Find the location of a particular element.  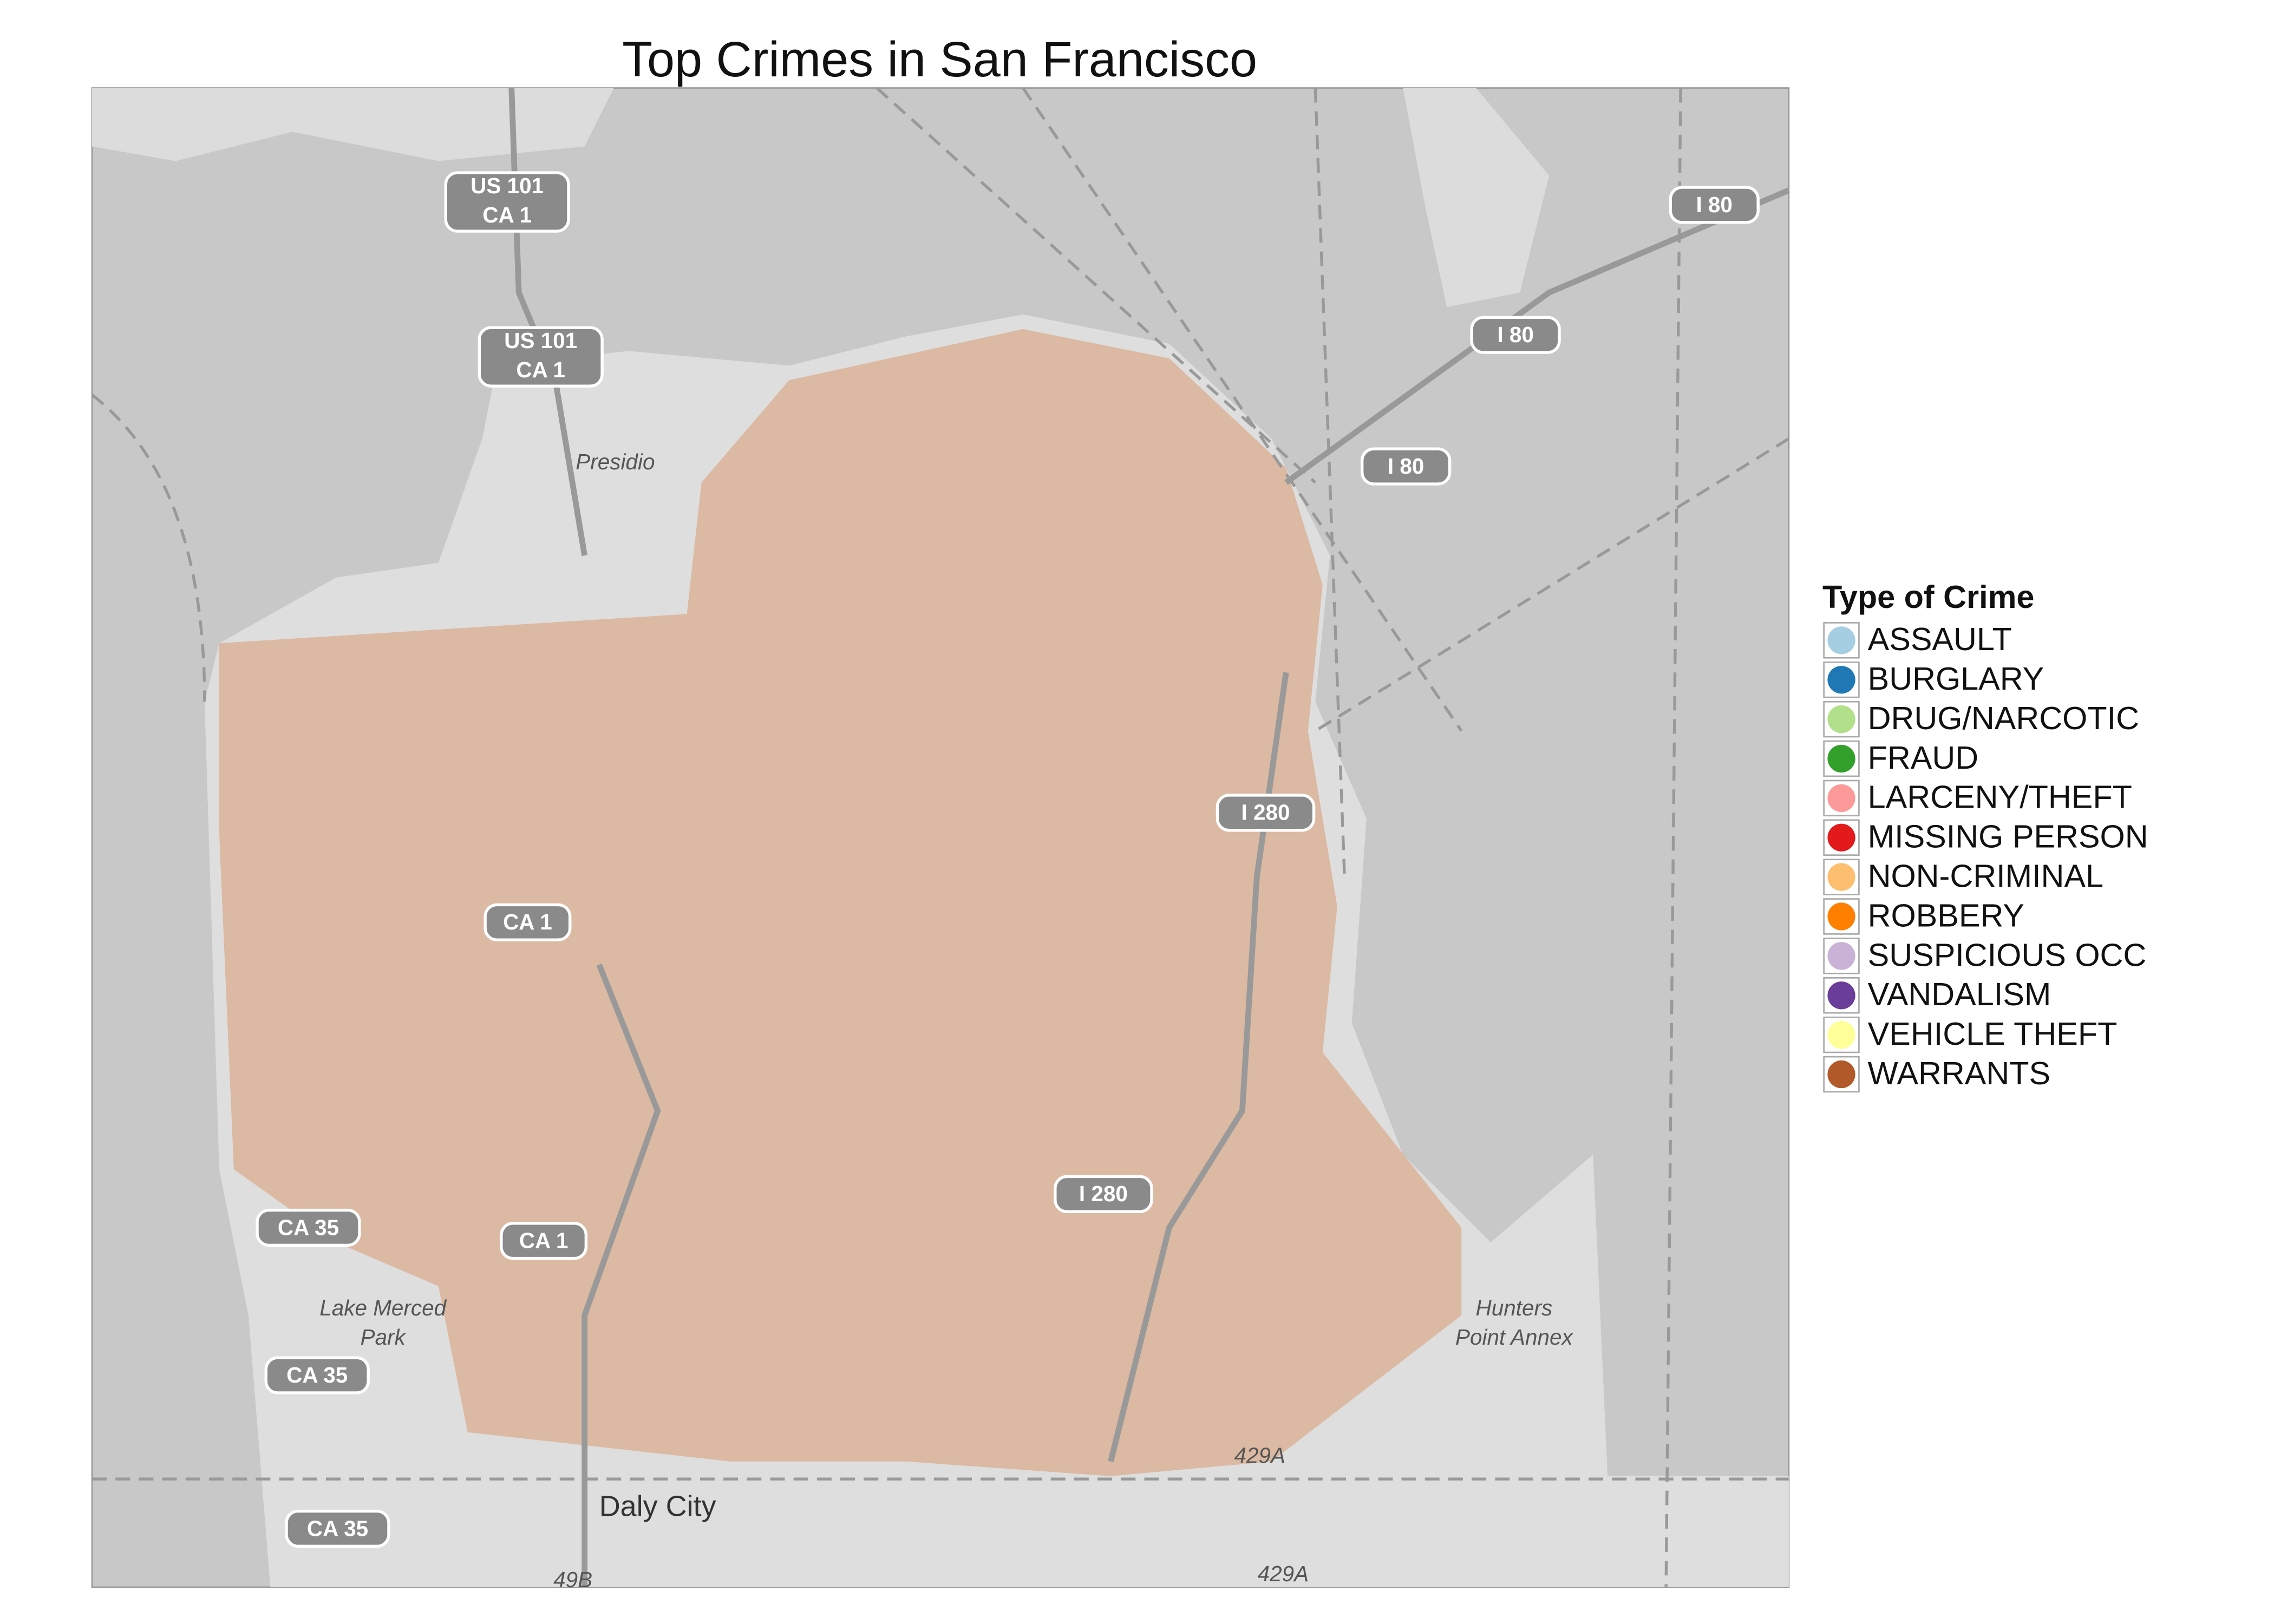

legend-label: WARRANTS is located at coordinates (1960, 1073).